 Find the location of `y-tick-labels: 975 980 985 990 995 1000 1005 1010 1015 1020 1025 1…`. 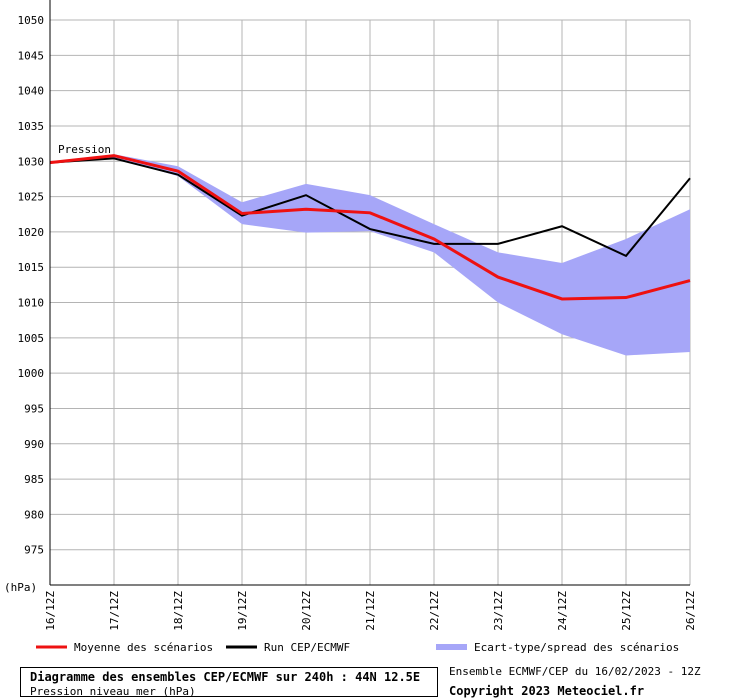

y-tick-labels: 975 980 985 990 995 1000 1005 1010 1015 1020 1025 1… is located at coordinates (31, 285).